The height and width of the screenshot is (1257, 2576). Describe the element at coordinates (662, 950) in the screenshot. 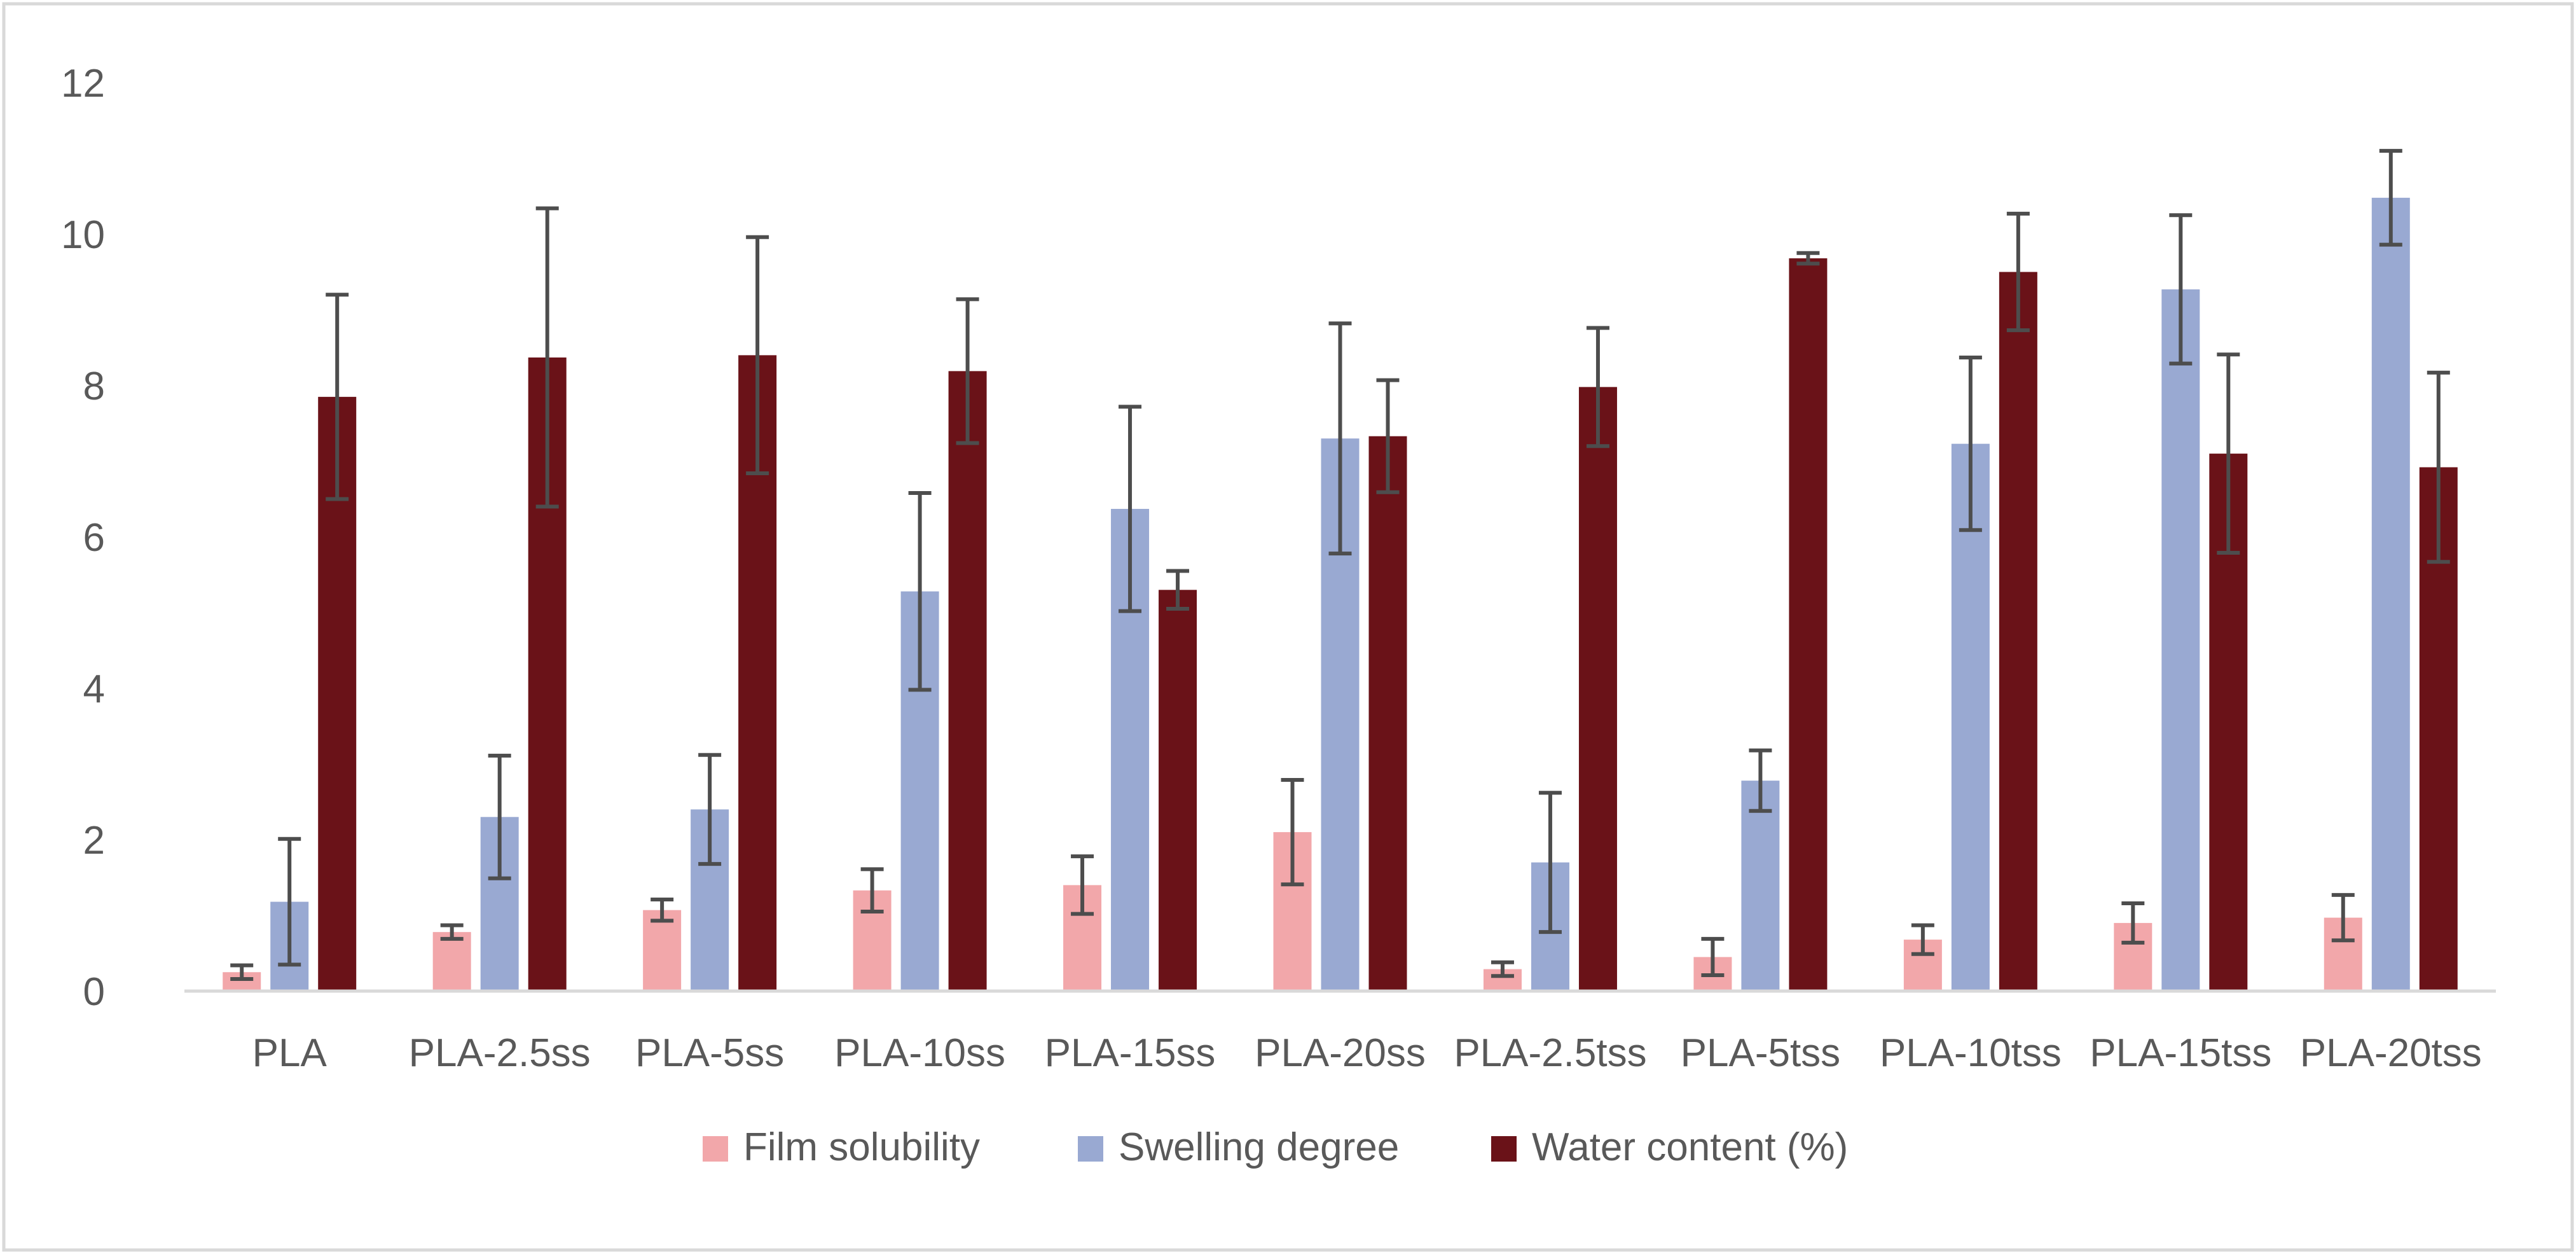

I see `bar-film-solubility-pla-5ss` at that location.